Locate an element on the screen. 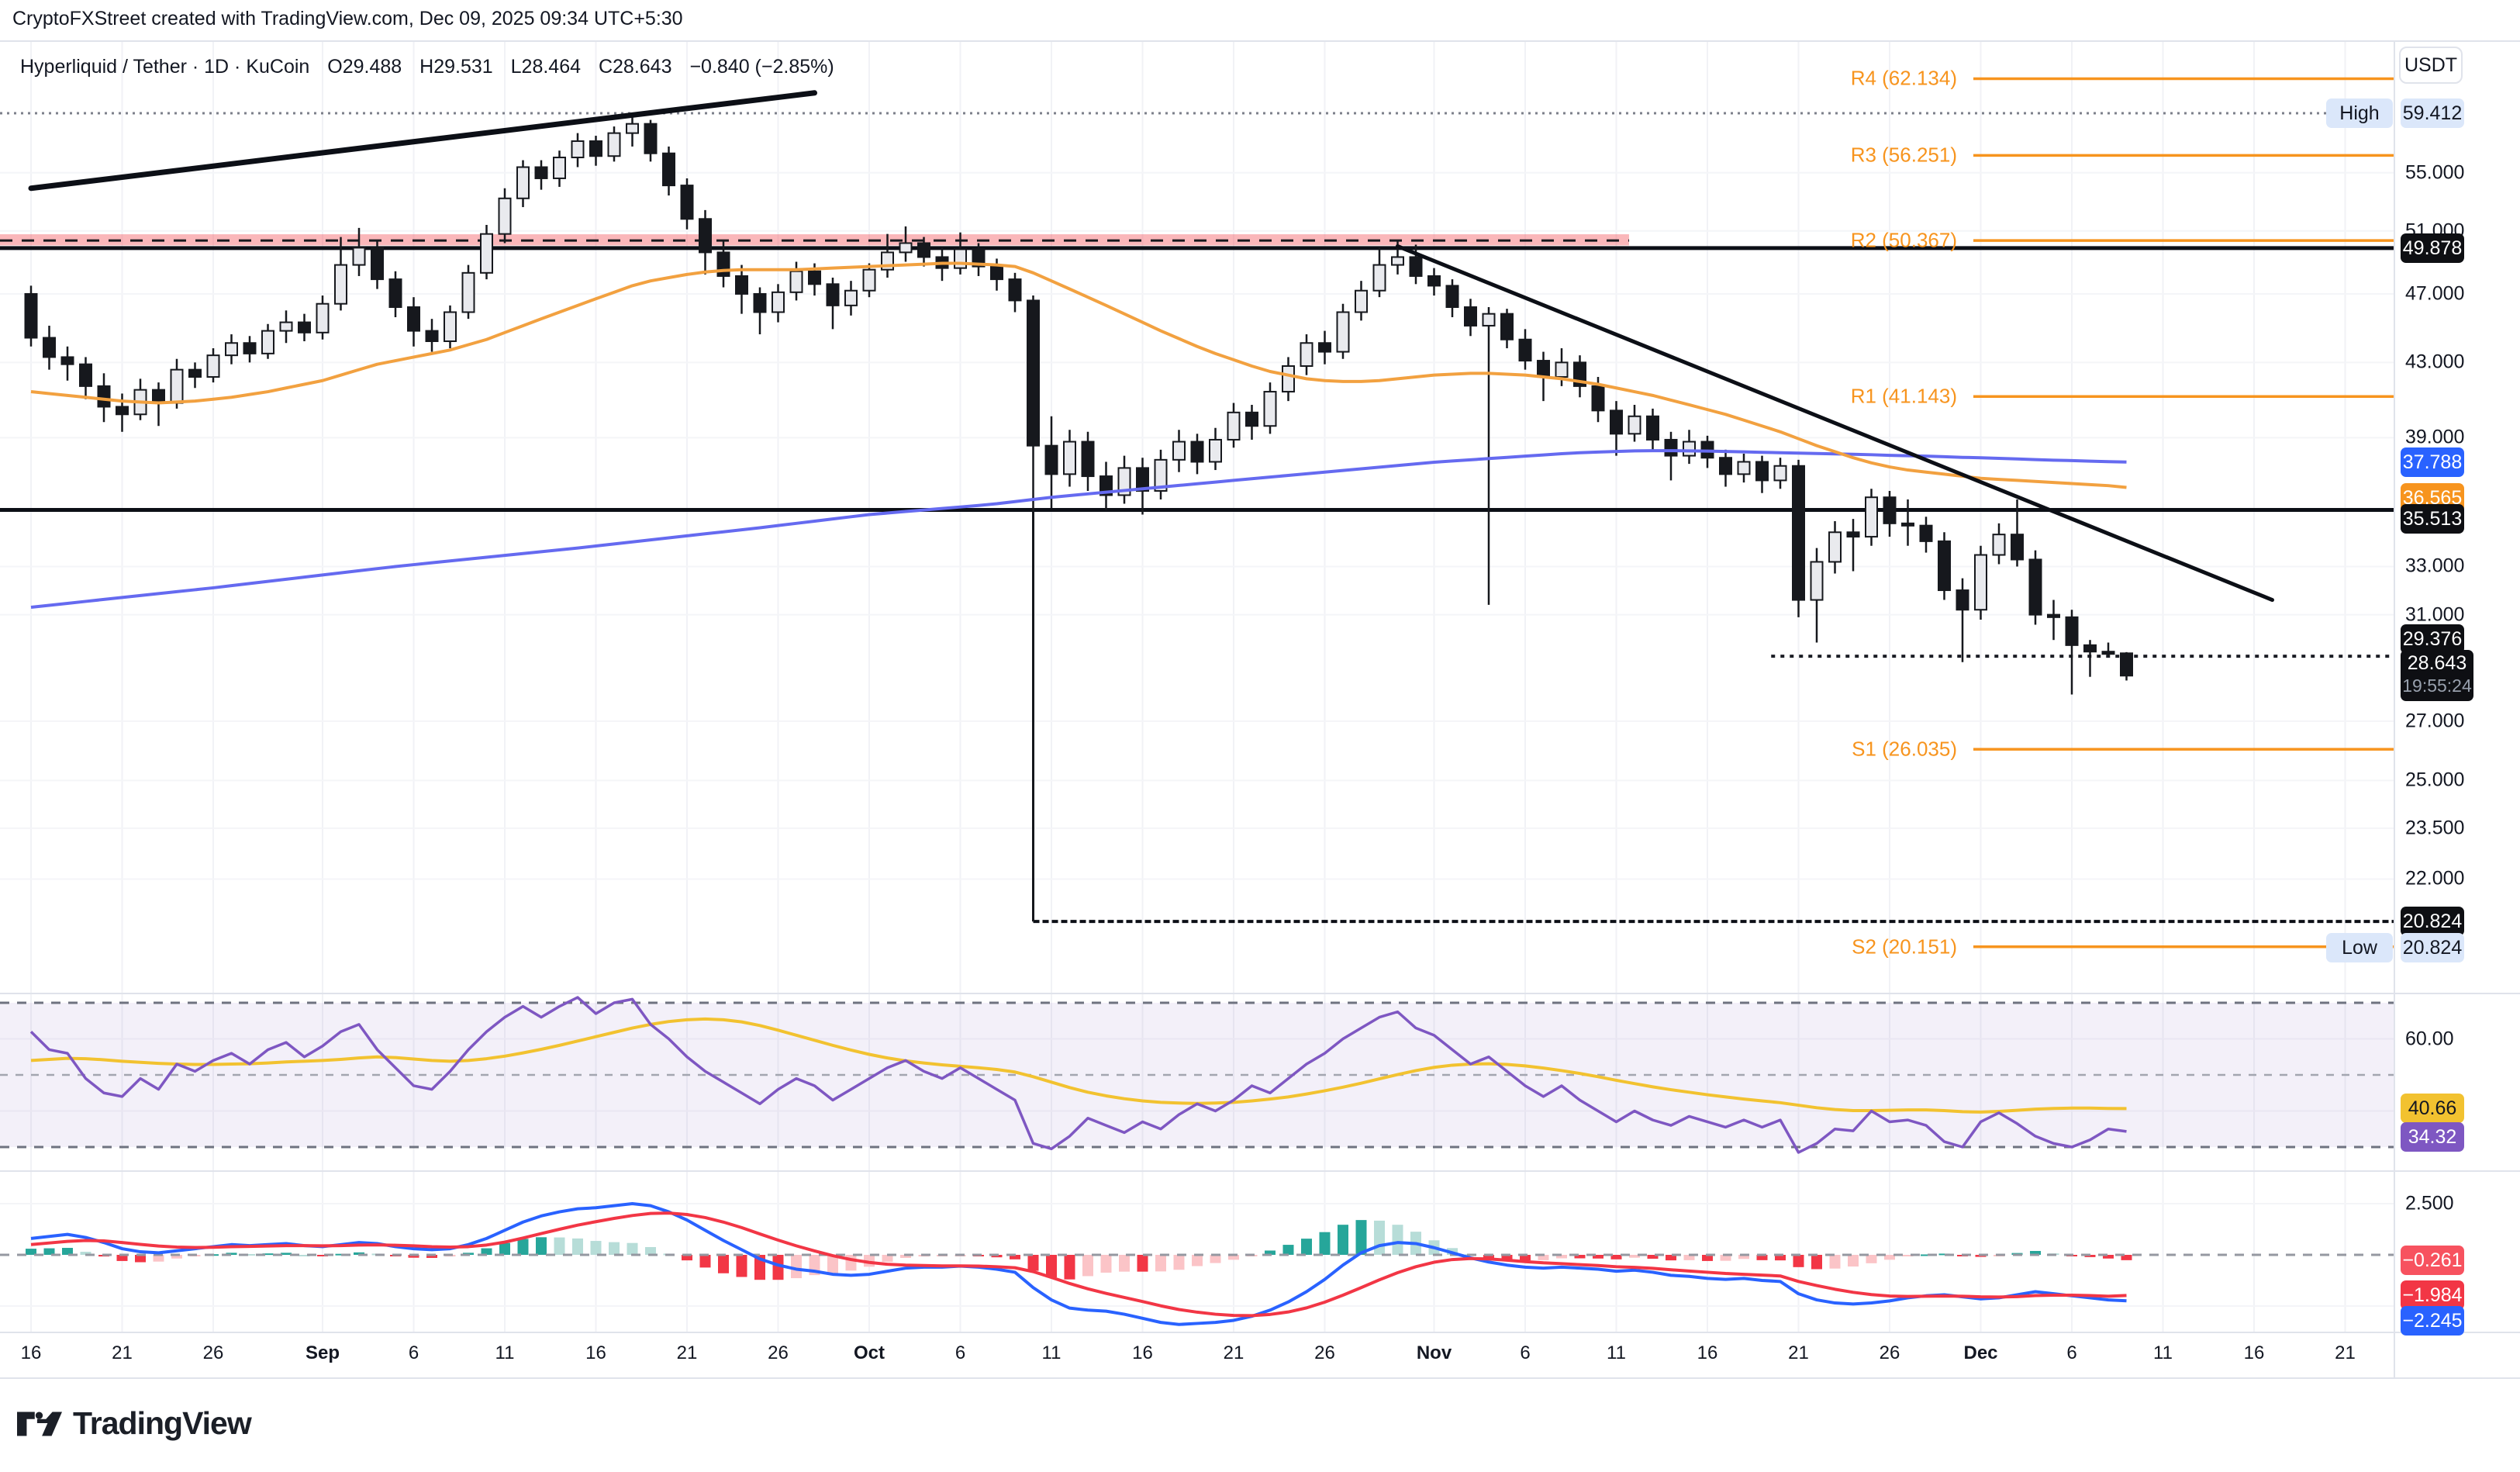  last-price-badge: 28.643 19:55:24 is located at coordinates (2437, 676).